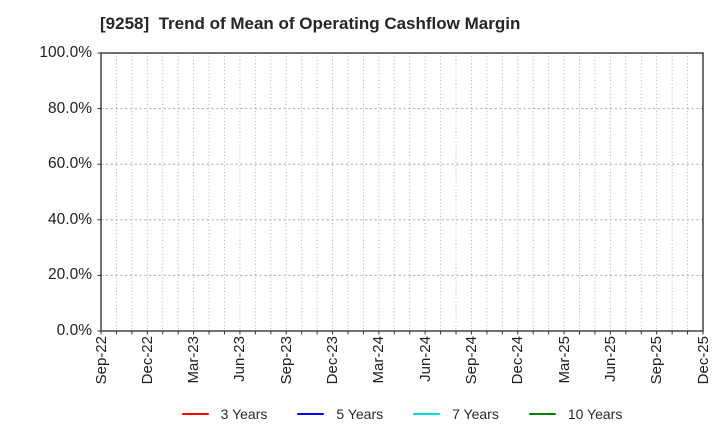 This screenshot has width=720, height=440. Describe the element at coordinates (475, 414) in the screenshot. I see `legend-label: 7 Years` at that location.